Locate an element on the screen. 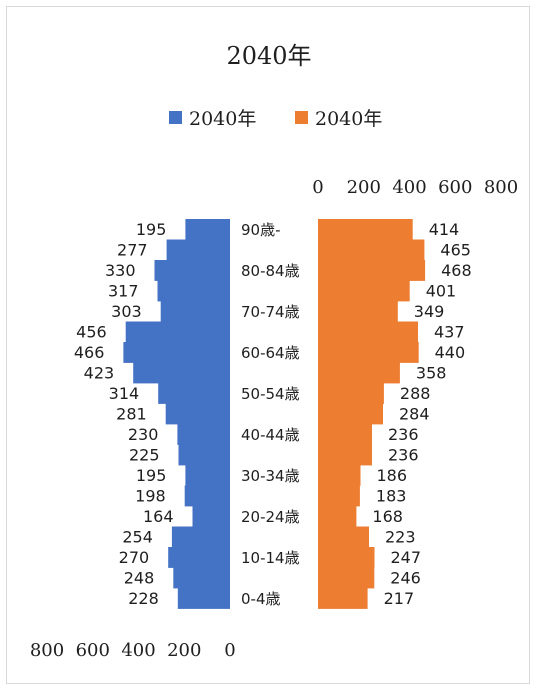  data-label-right-1: 465 is located at coordinates (455, 250).